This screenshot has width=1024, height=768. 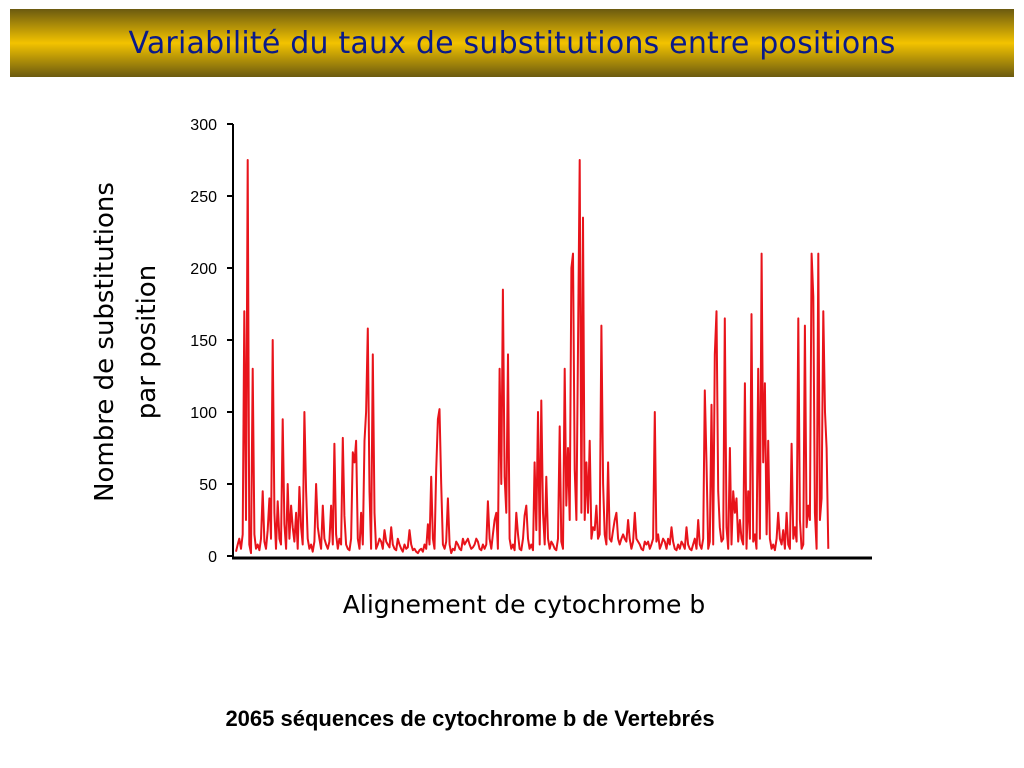 What do you see at coordinates (524, 604) in the screenshot?
I see `x-axis-label: Alignement de cytochrome b` at bounding box center [524, 604].